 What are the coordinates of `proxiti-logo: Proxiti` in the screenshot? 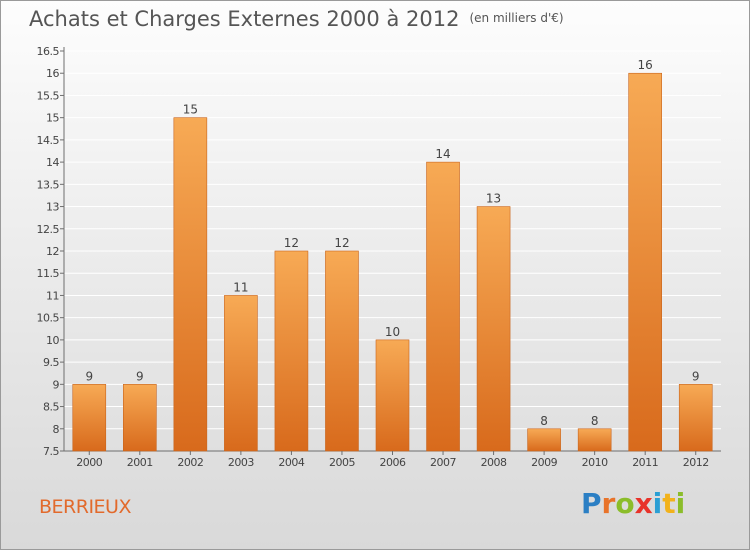 It's located at (633, 503).